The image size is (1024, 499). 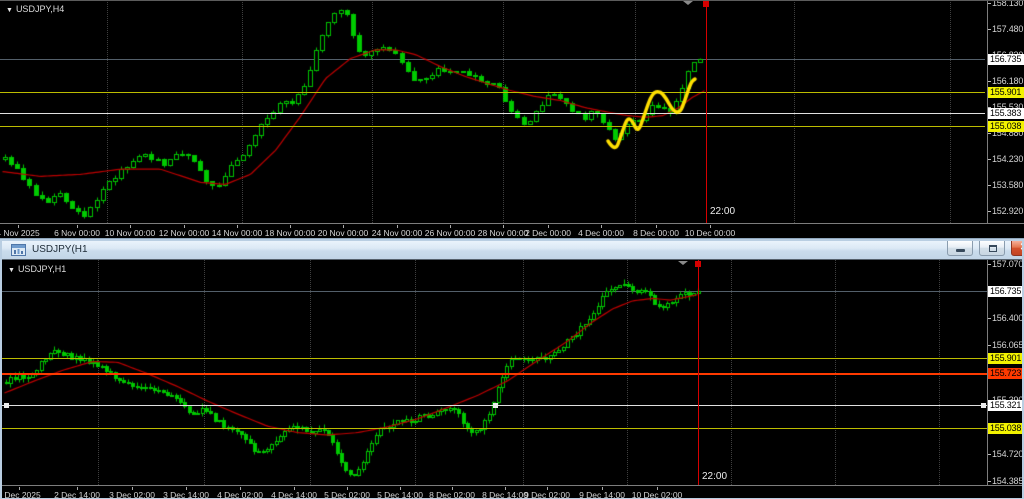 I want to click on time-tick-label: 24 Nov 00:00, so click(x=397, y=233).